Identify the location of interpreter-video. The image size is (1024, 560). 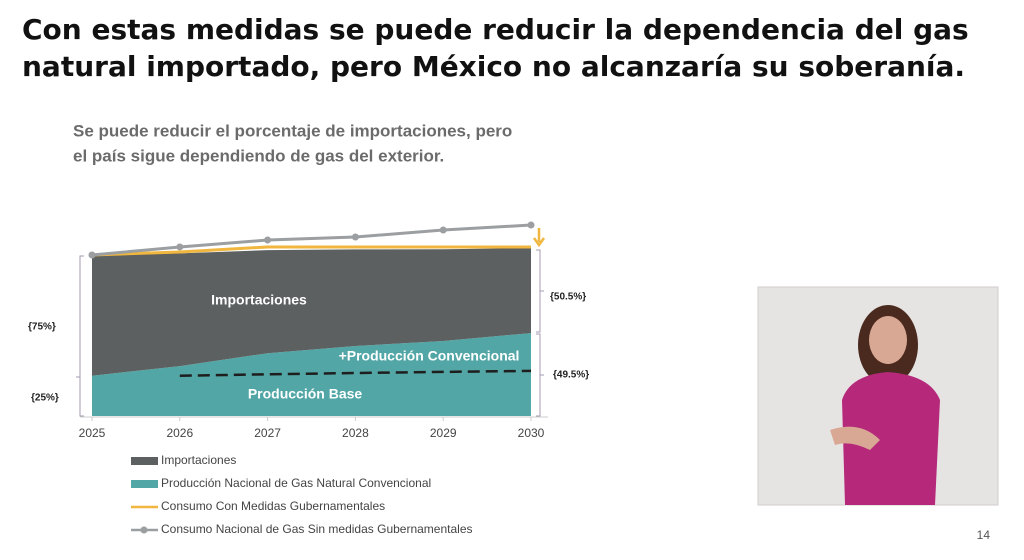
(878, 396).